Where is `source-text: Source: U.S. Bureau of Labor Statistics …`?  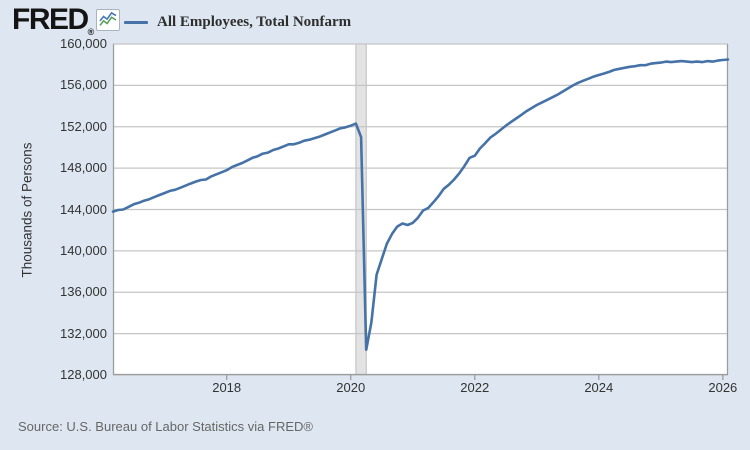 source-text: Source: U.S. Bureau of Labor Statistics … is located at coordinates (165, 426).